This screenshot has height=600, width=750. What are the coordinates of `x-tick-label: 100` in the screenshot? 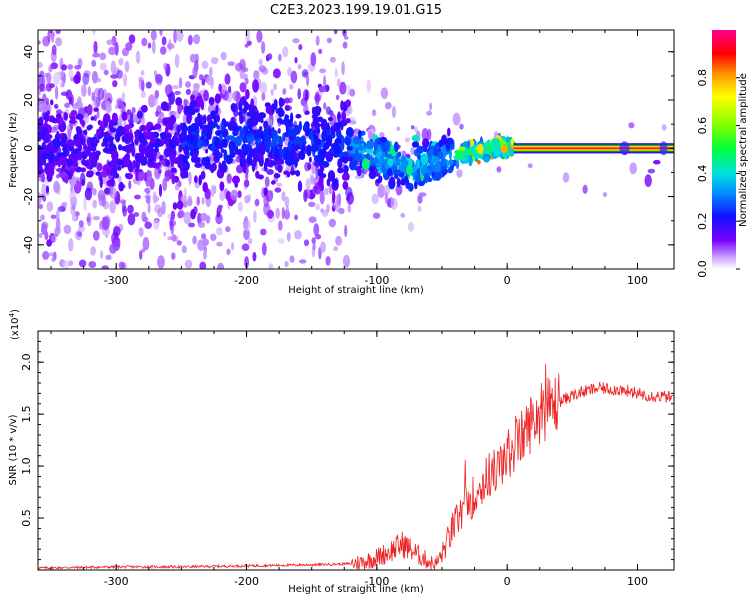 It's located at (637, 280).